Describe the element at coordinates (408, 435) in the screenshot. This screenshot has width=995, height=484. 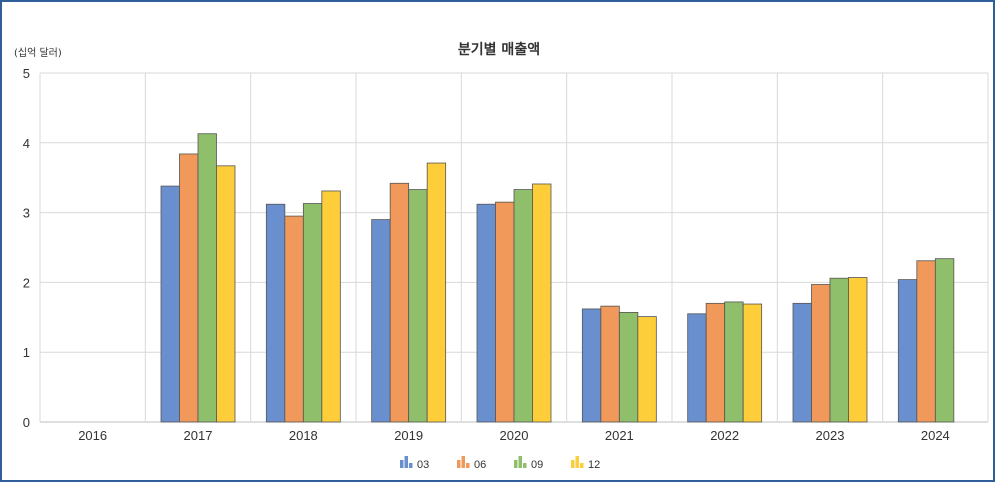
I see `x-tick-label: 2019` at that location.